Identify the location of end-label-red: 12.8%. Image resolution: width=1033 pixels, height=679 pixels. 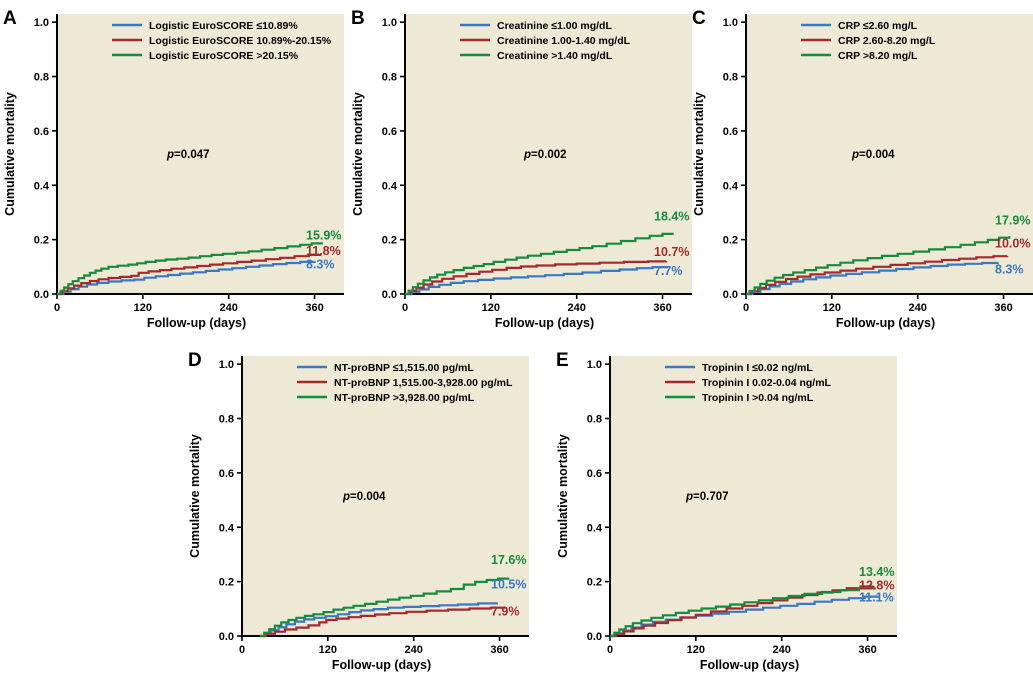
(876, 586).